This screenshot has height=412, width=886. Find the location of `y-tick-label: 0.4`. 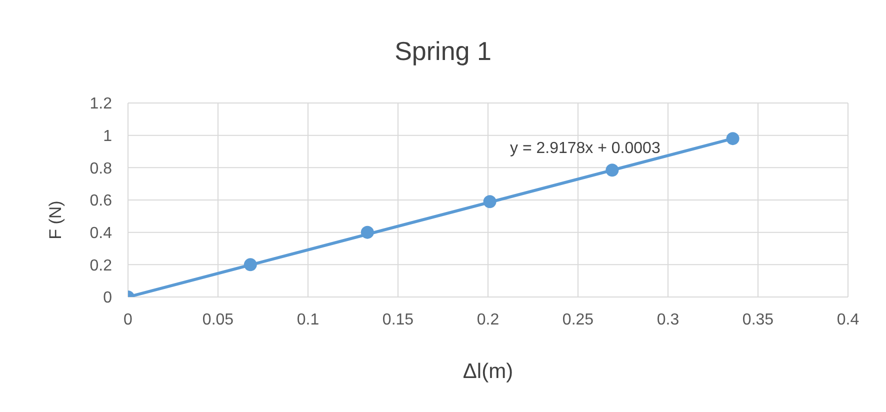

y-tick-label: 0.4 is located at coordinates (101, 233).